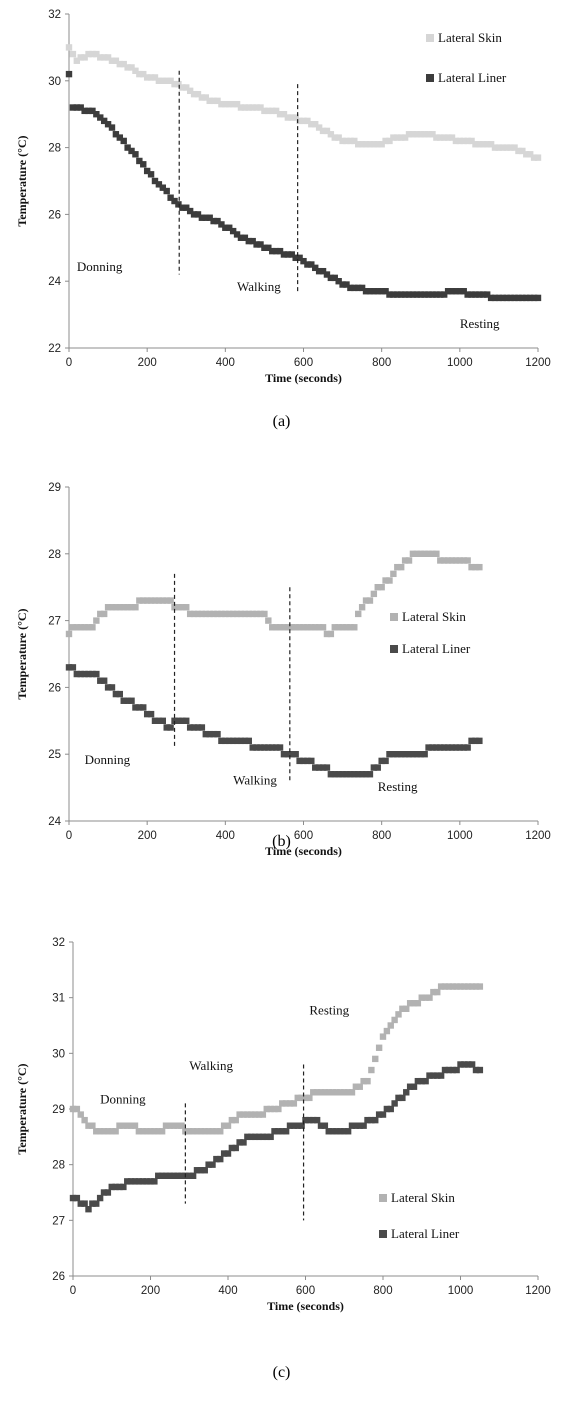 The image size is (563, 1403). I want to click on legend-swatch, so click(394, 617).